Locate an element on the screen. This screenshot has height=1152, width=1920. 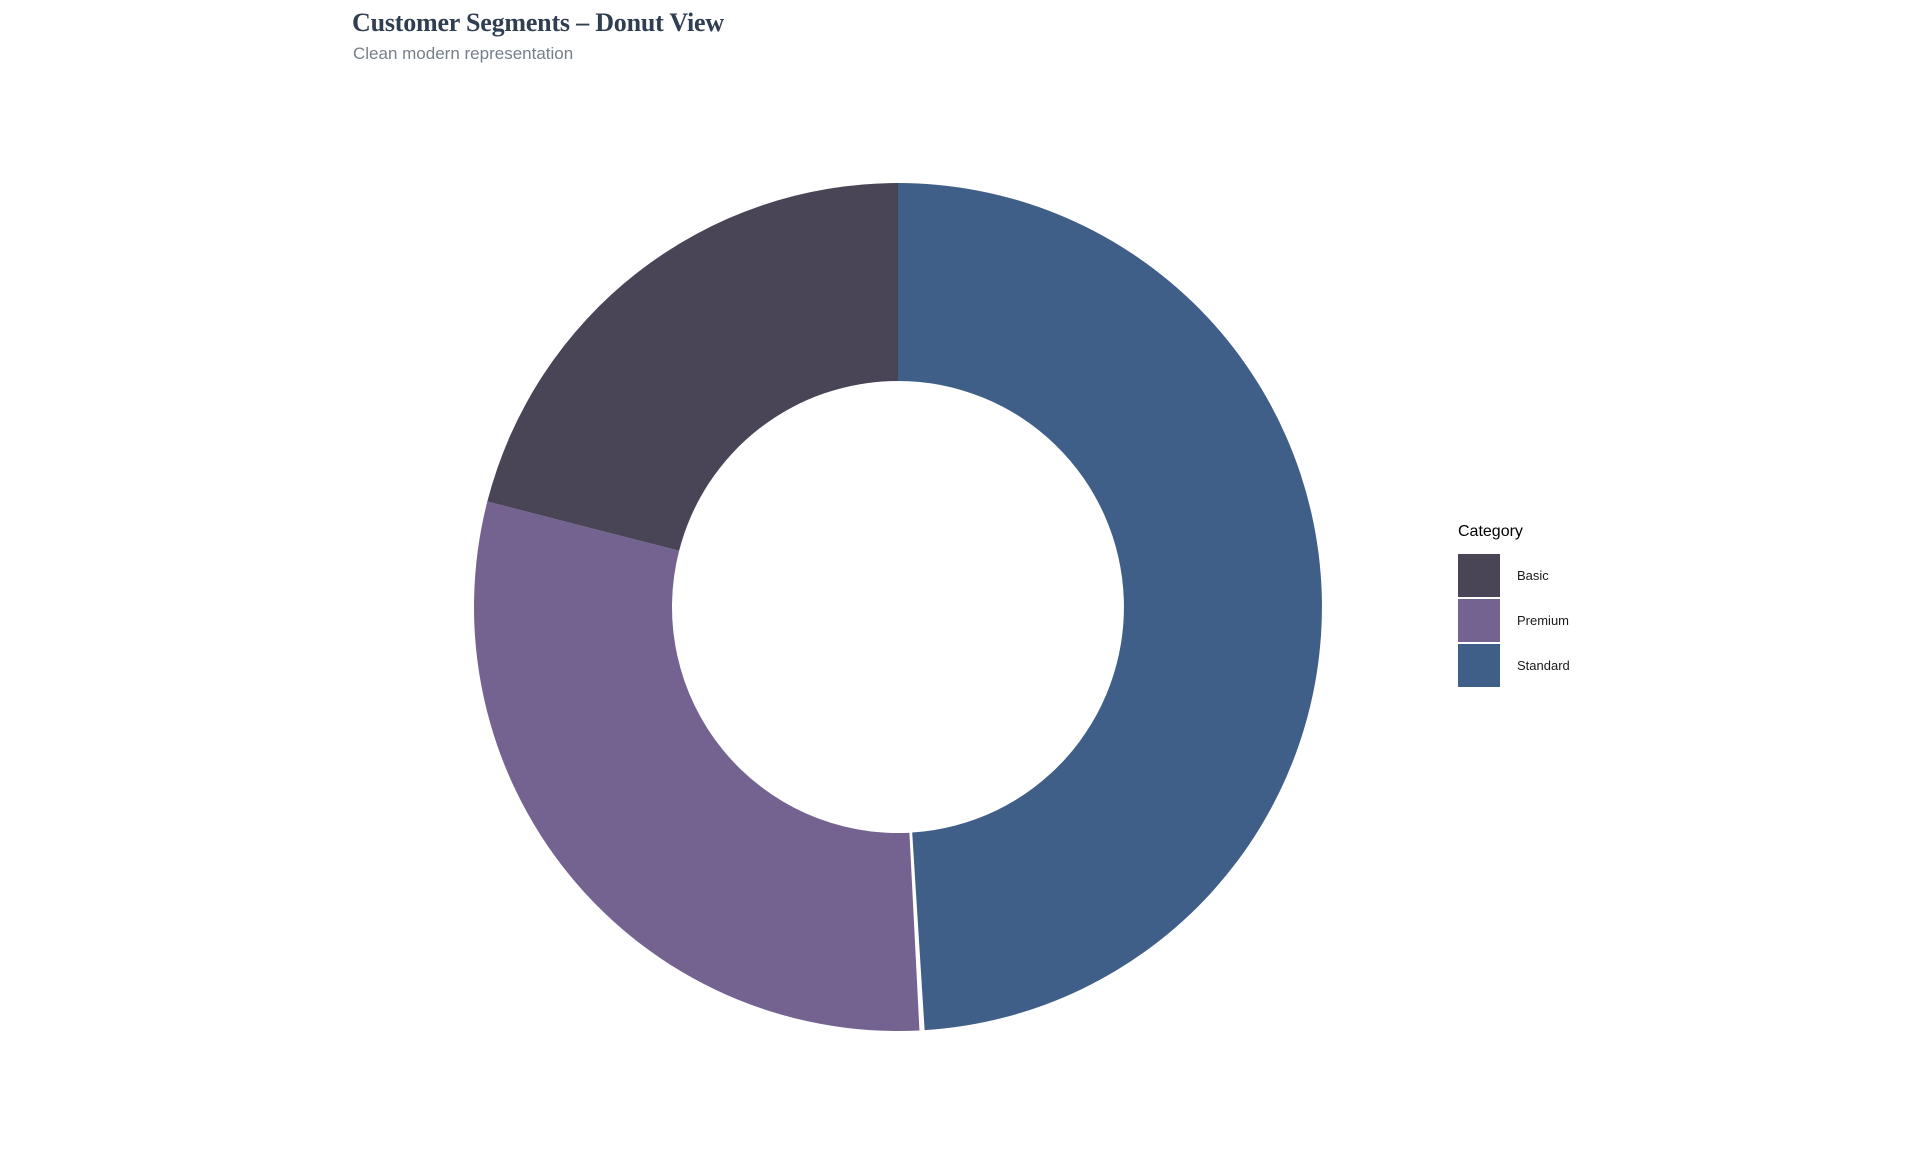
donut-slice-basic is located at coordinates (692, 367).